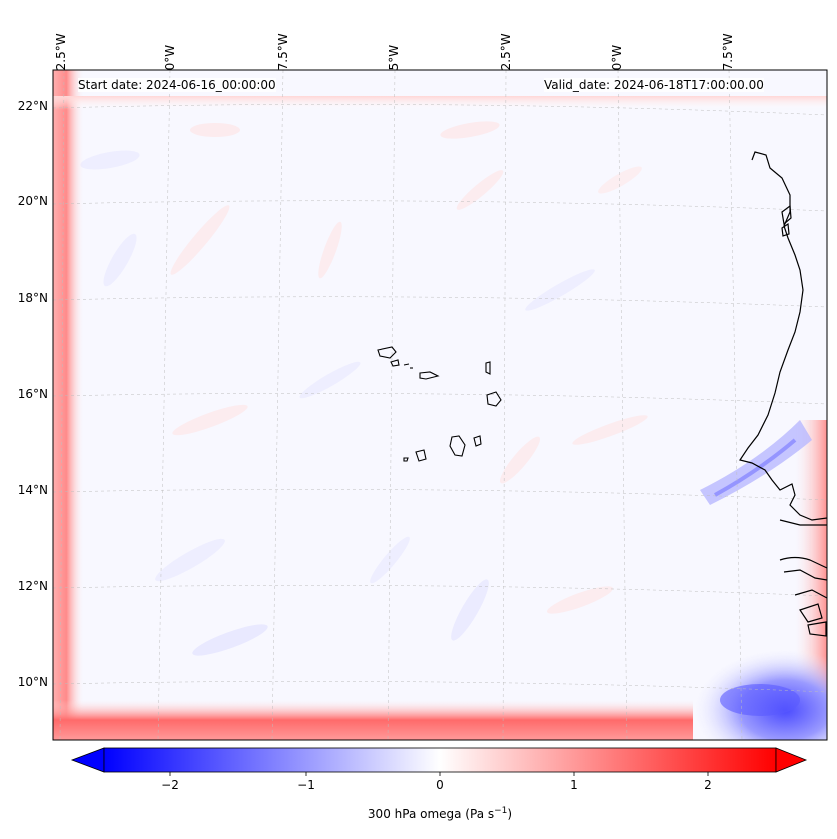  I want to click on lat-tick-label: 14°N, so click(32, 490).